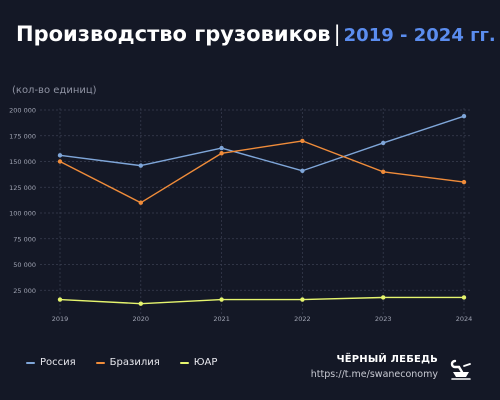  Describe the element at coordinates (58, 362) in the screenshot. I see `legend-label-russia: Россия` at that location.